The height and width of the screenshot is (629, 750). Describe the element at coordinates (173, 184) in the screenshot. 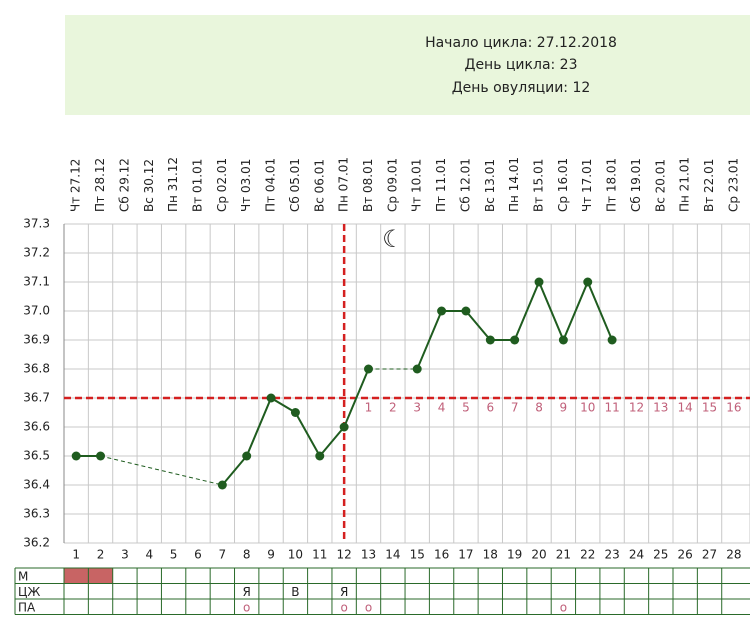

I see `date-label: Пн 31.12` at that location.